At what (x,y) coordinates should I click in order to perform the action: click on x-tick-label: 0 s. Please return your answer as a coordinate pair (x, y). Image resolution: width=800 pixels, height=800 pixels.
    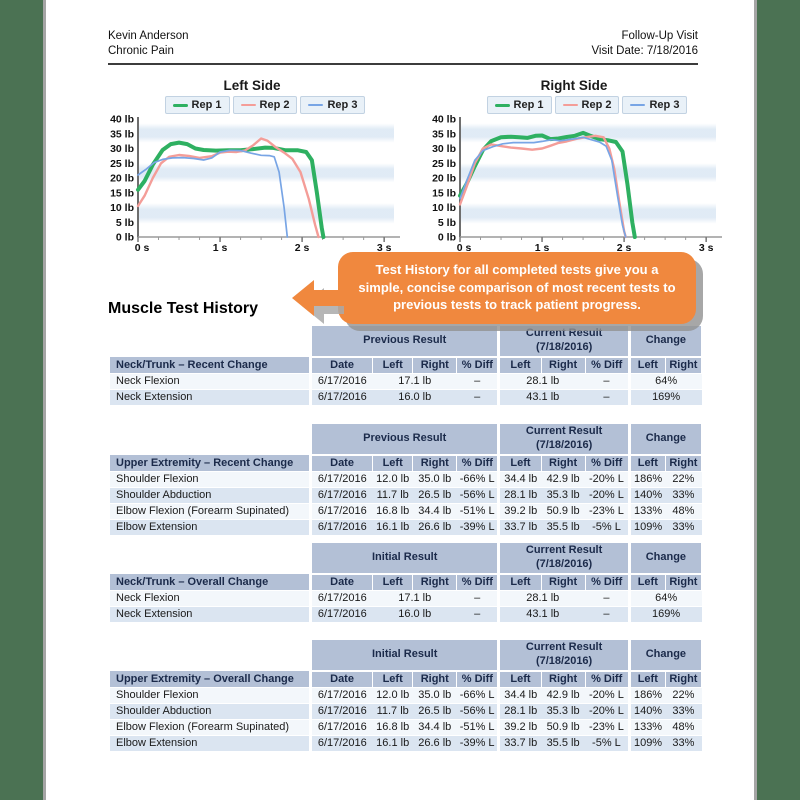
    Looking at the image, I should click on (142, 248).